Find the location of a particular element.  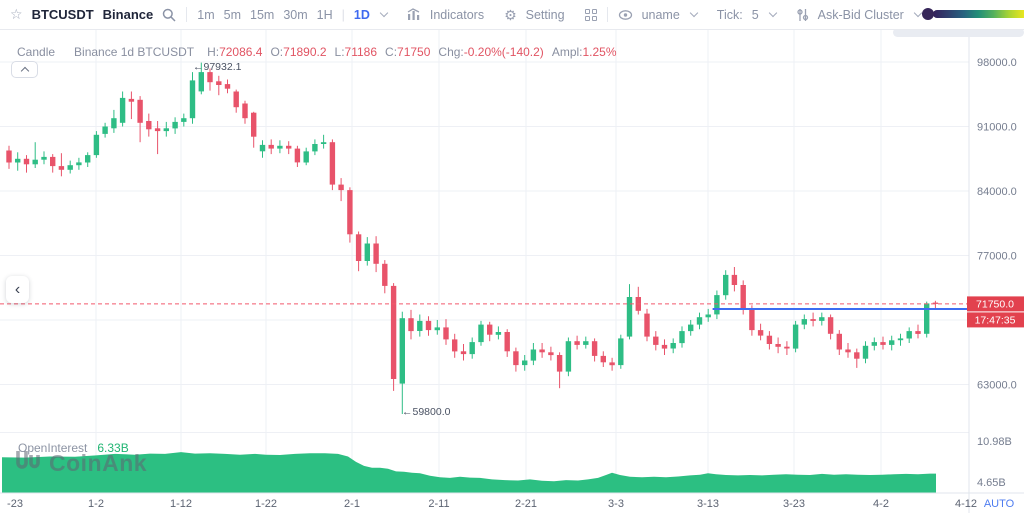

price-tick: 77000.0 is located at coordinates (997, 257).